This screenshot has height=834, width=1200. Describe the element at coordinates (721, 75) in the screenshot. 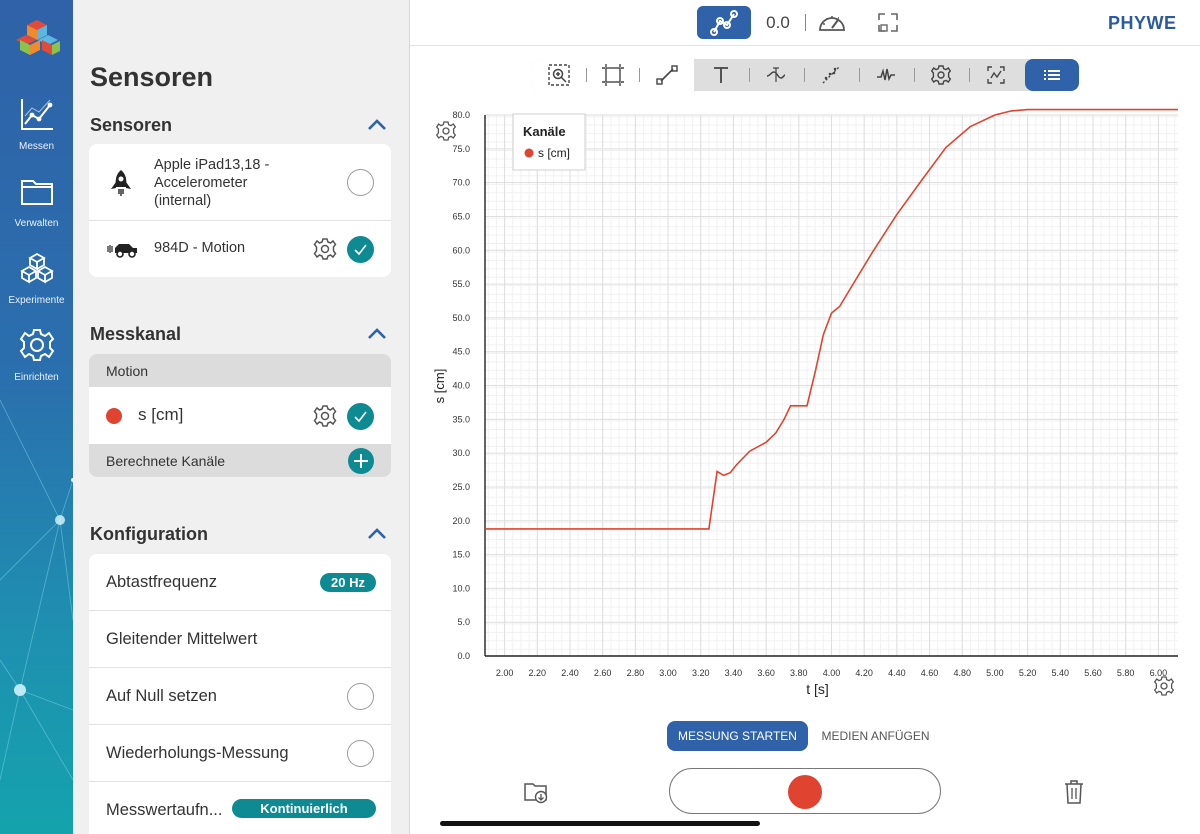

I see `text-annotation-icon` at that location.